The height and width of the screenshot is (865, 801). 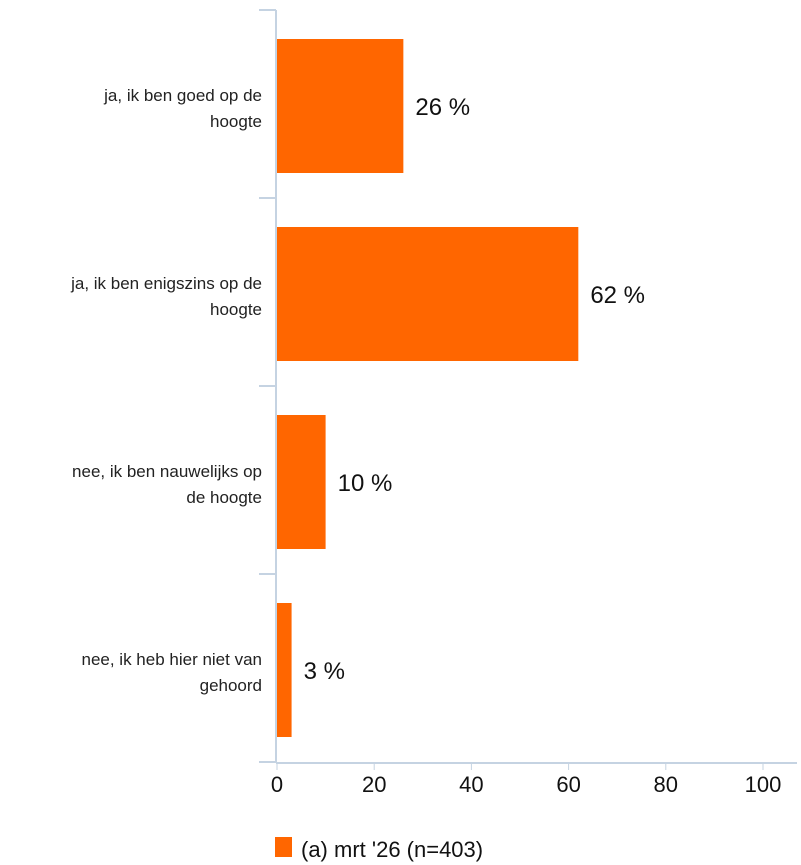 What do you see at coordinates (166, 296) in the screenshot?
I see `category-label: ja, ik ben enigszins op de hoogte` at bounding box center [166, 296].